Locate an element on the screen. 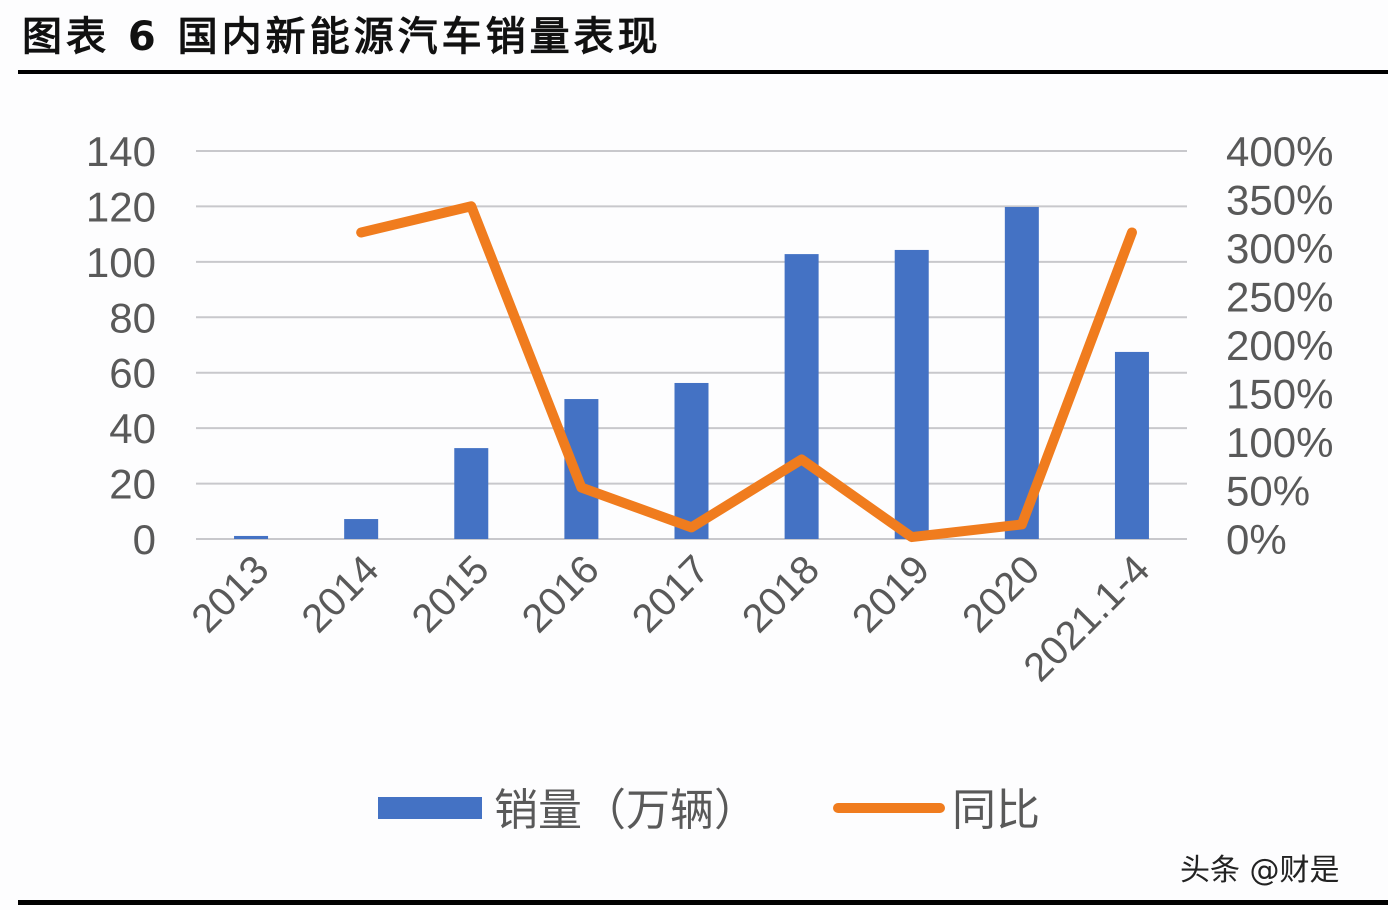 The image size is (1388, 910). y2-tick: 100% is located at coordinates (1279, 442).